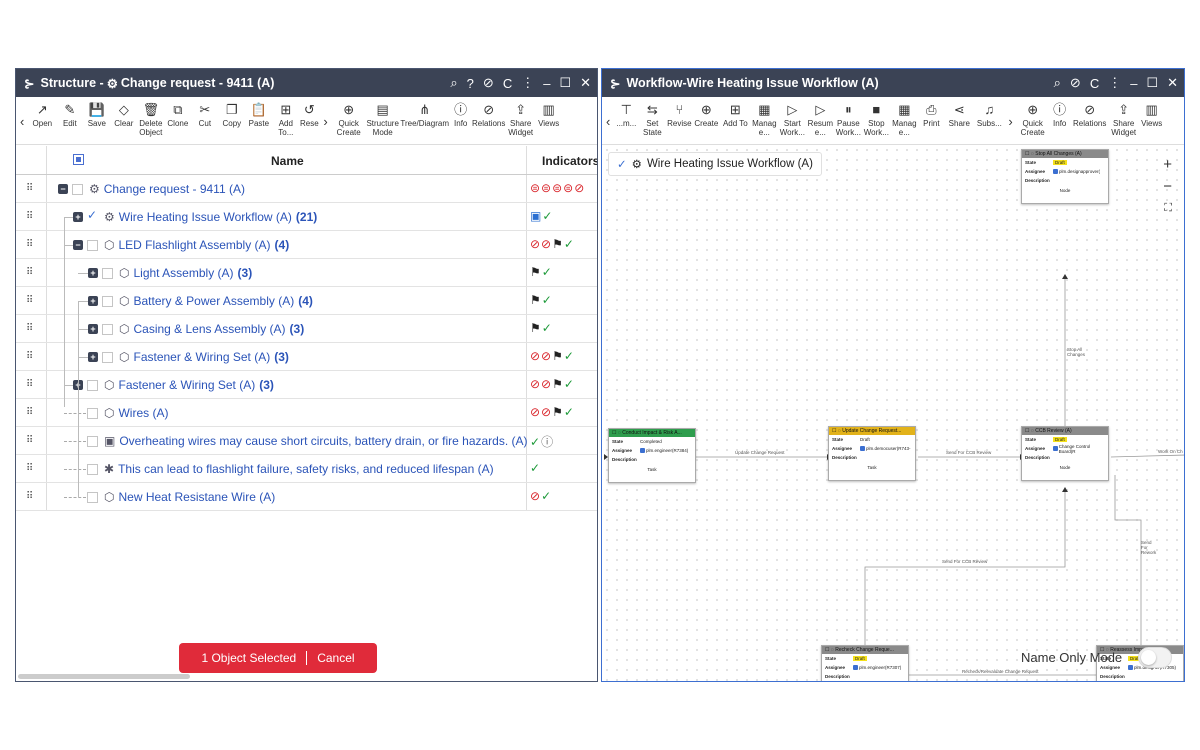 The image size is (1200, 750). What do you see at coordinates (306, 189) in the screenshot?
I see `tree-row: ⠿ − ⚙ Change request - 9411 (A) ⊜⊜⊜⊜⊘` at bounding box center [306, 189].